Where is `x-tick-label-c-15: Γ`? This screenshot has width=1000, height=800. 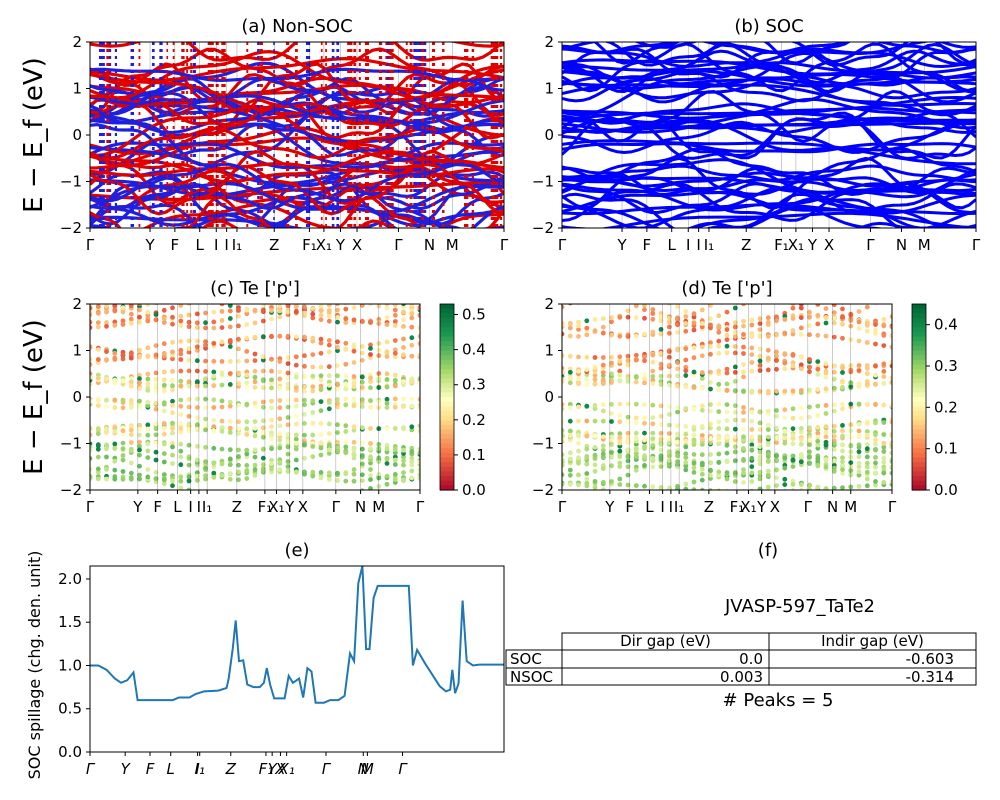
x-tick-label-c-15: Γ is located at coordinates (420, 507).